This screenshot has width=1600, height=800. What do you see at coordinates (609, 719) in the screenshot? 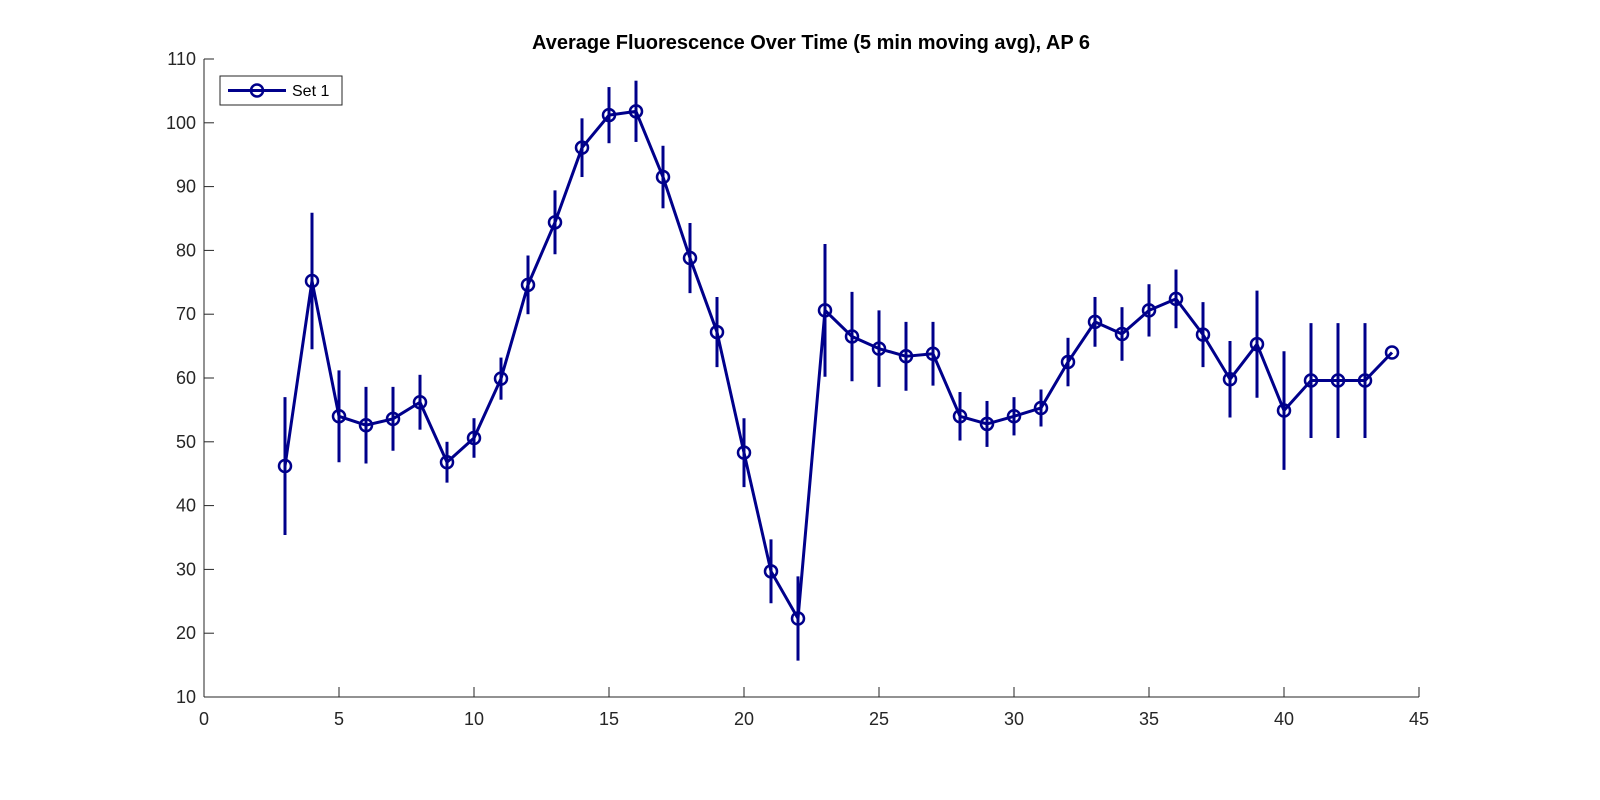
I see `x-tick-label: 15` at bounding box center [609, 719].